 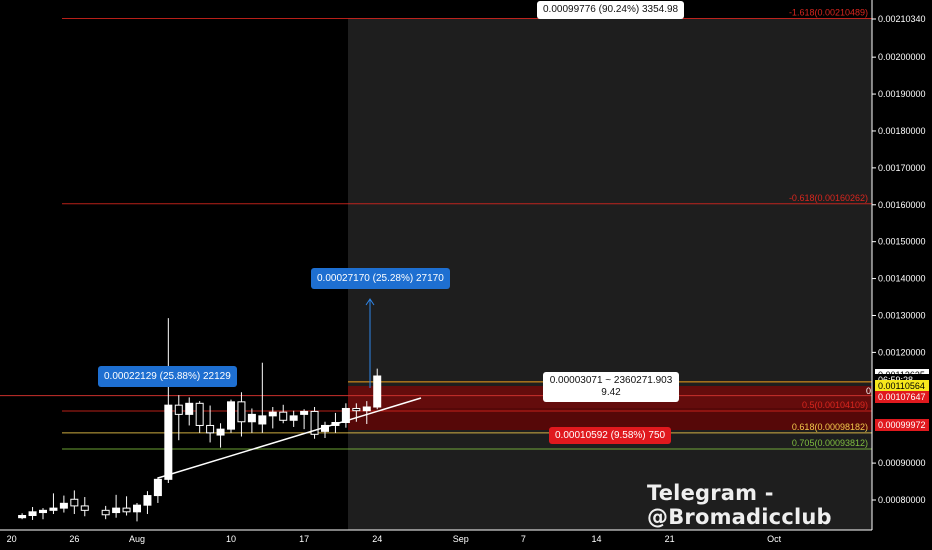 What do you see at coordinates (523, 539) in the screenshot?
I see `x-tick-label-7: 7` at bounding box center [523, 539].